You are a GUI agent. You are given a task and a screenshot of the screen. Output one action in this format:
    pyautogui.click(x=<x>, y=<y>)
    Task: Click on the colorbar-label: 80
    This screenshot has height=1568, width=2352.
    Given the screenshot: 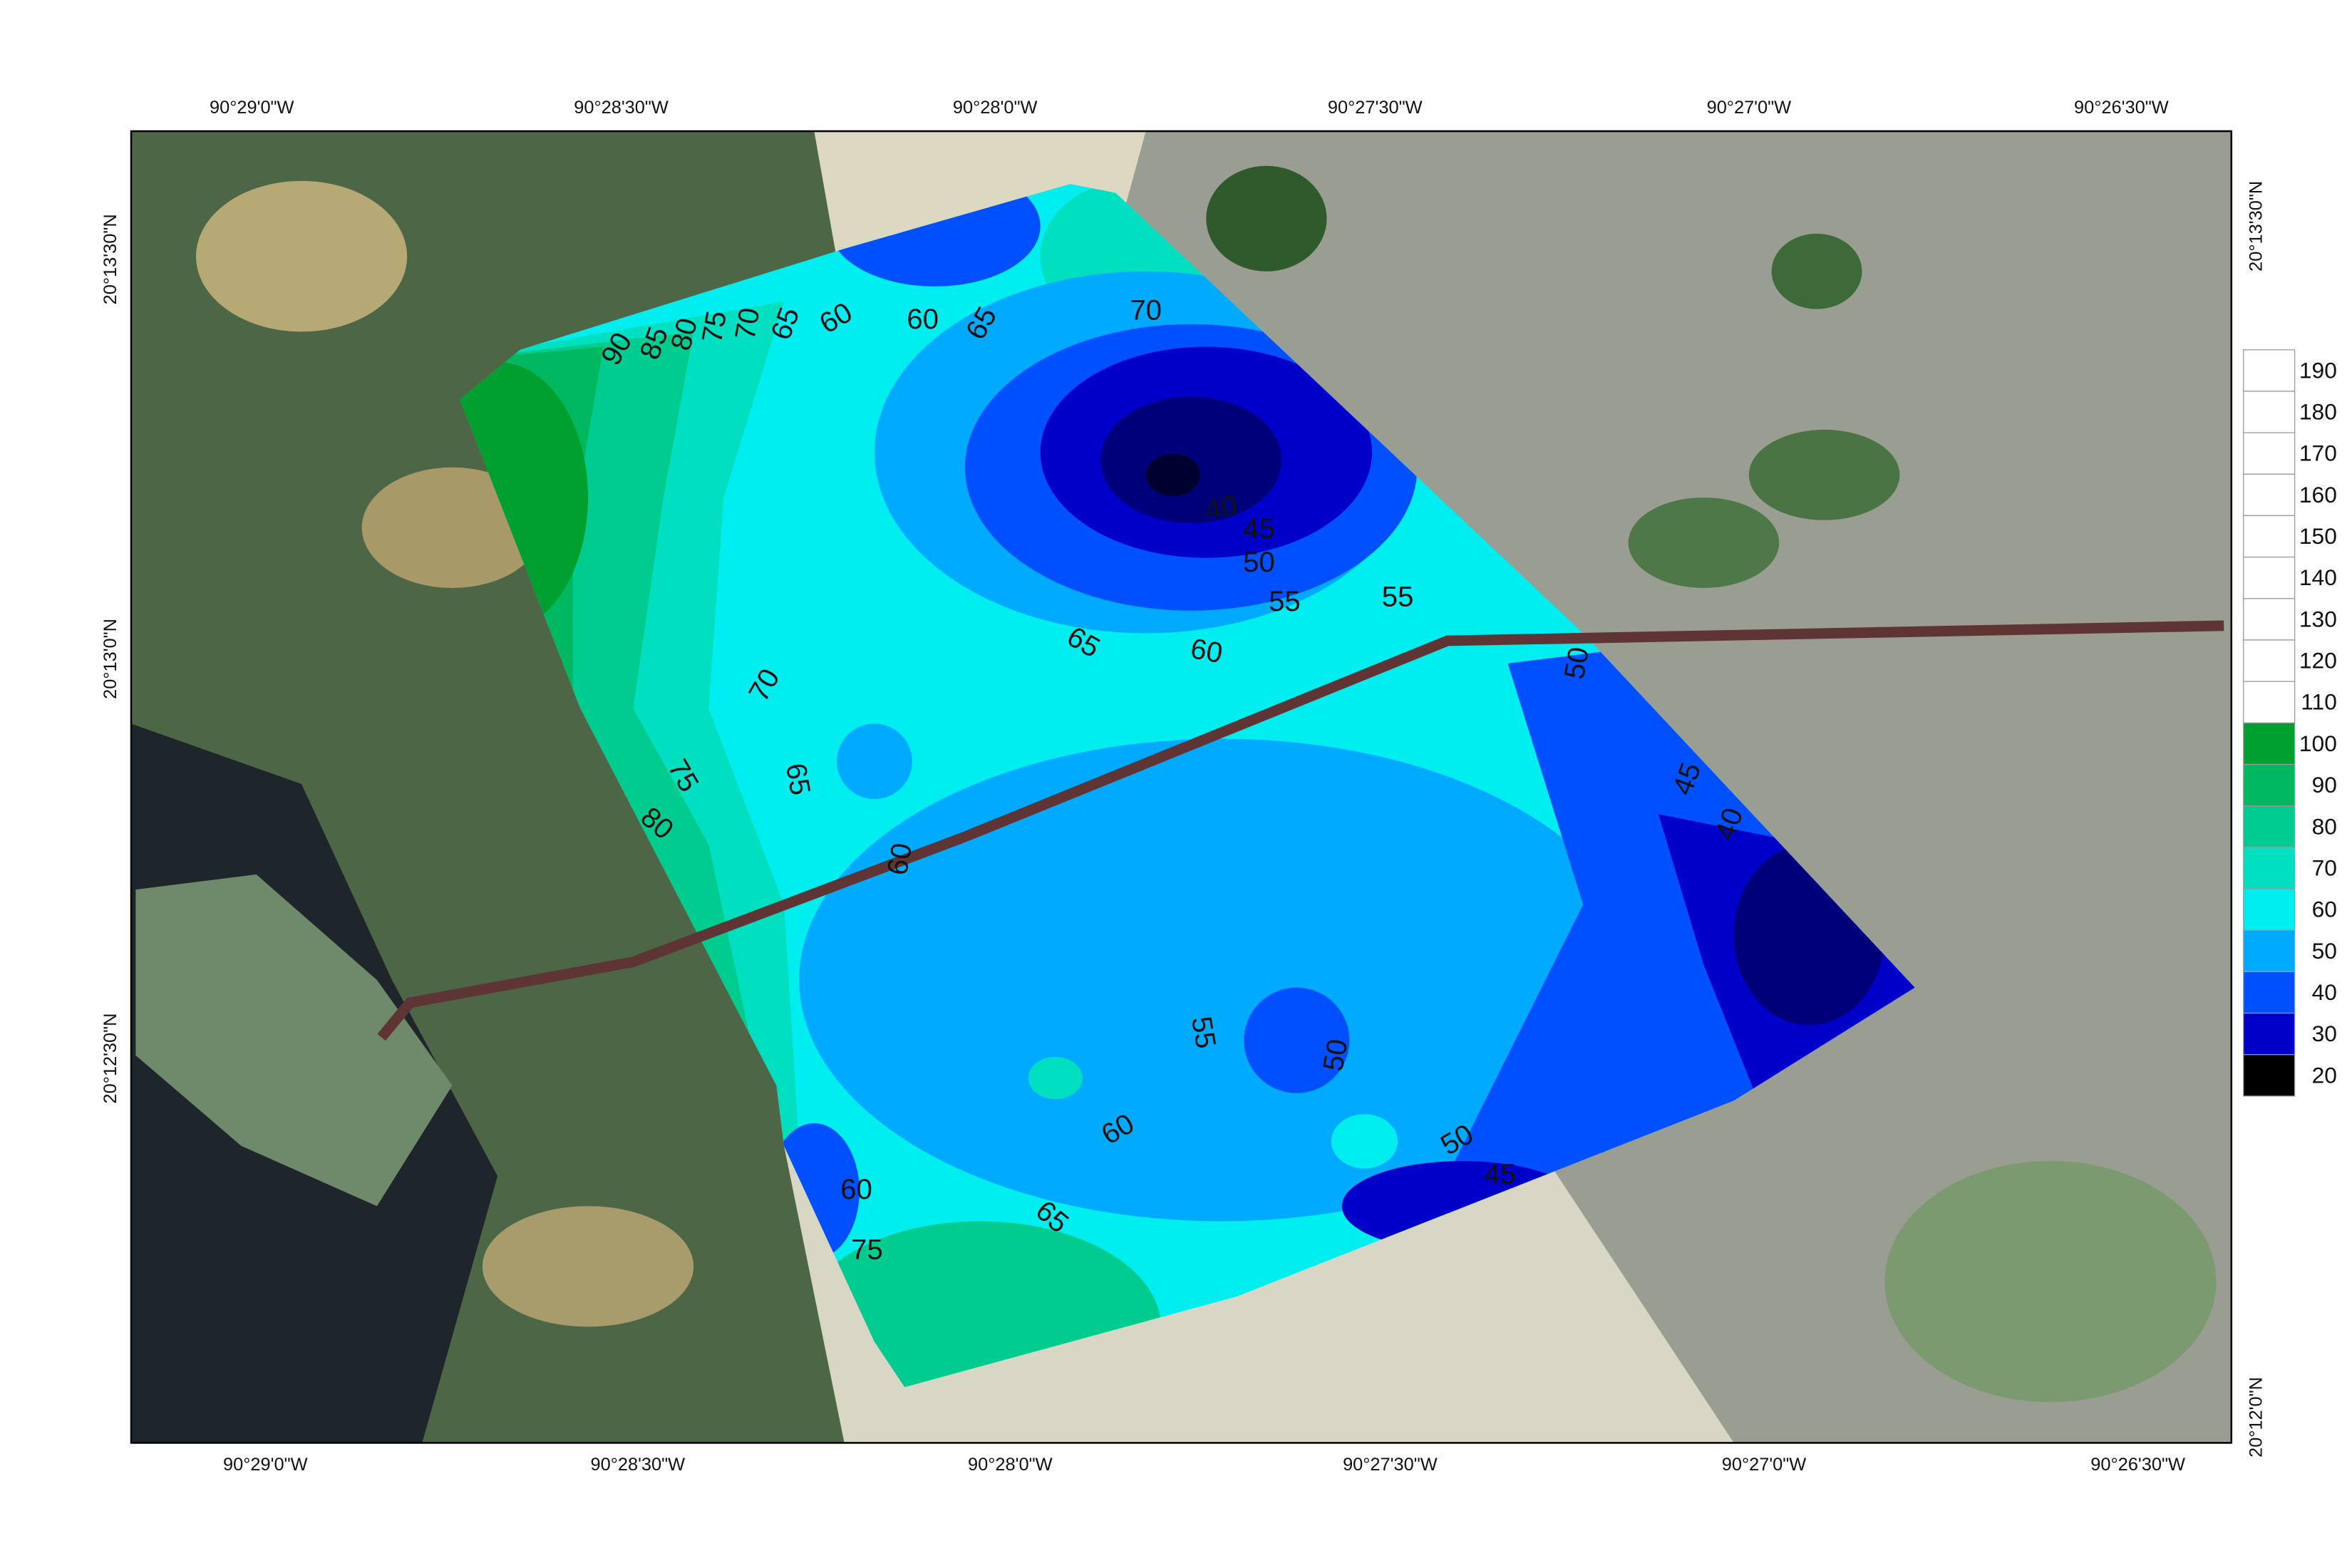 What is the action you would take?
    pyautogui.click(x=2324, y=826)
    